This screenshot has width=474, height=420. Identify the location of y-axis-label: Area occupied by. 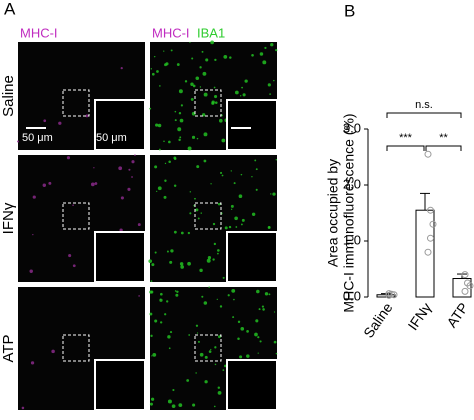
(333, 213).